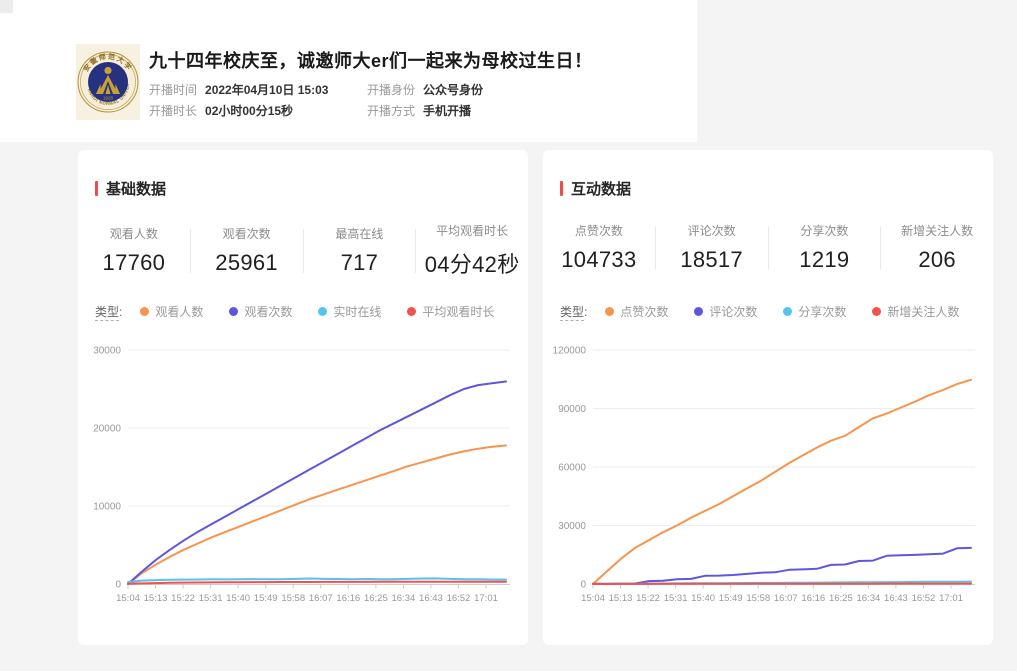 The image size is (1017, 671). I want to click on legend-item-viewers: 观看人数, so click(171, 311).